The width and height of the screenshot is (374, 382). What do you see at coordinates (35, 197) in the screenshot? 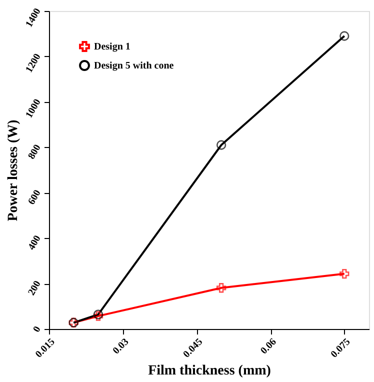
I see `y-tick-label: 600` at bounding box center [35, 197].